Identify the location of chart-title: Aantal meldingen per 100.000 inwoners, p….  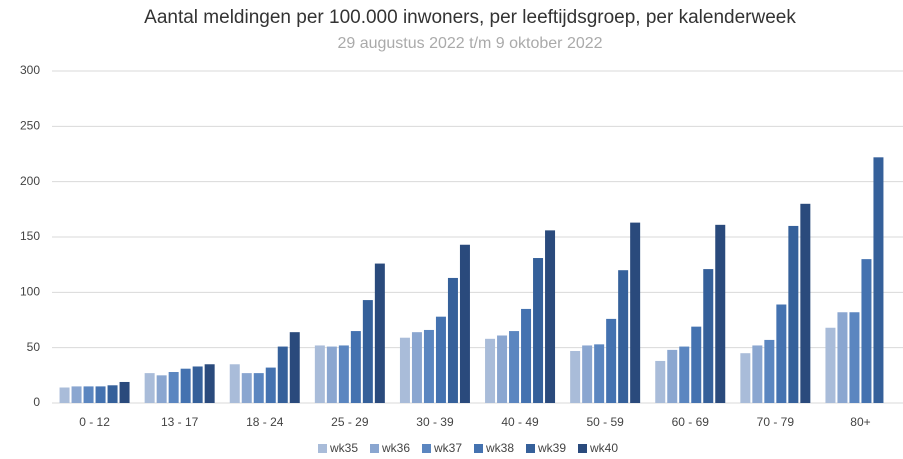
(470, 17).